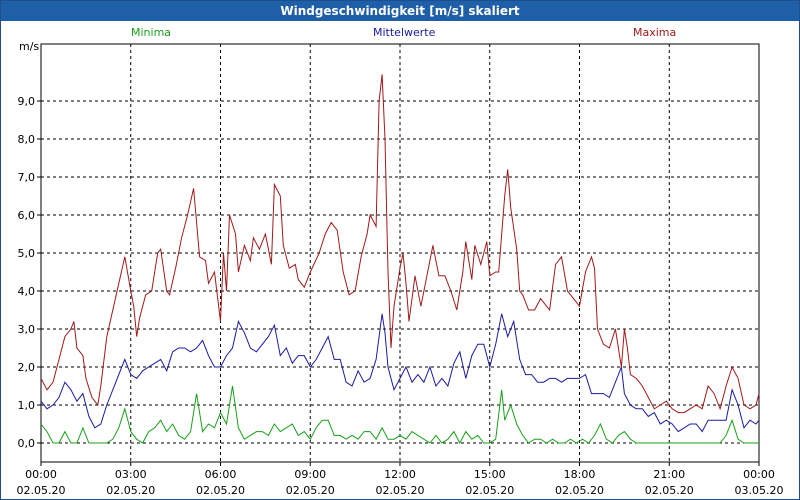  Describe the element at coordinates (29, 46) in the screenshot. I see `y-axis-label: m/s` at that location.